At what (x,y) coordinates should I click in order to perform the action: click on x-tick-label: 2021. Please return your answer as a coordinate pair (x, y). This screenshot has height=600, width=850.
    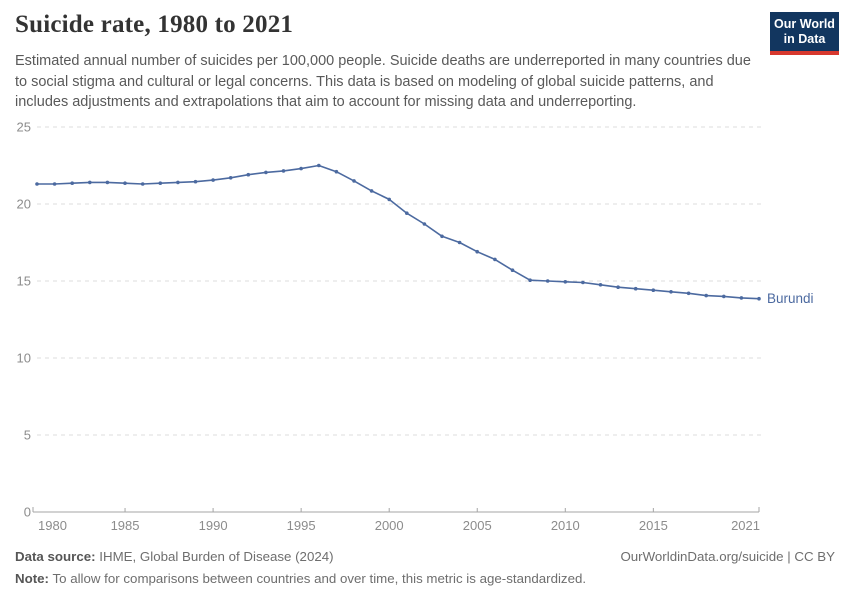
    Looking at the image, I should click on (745, 525).